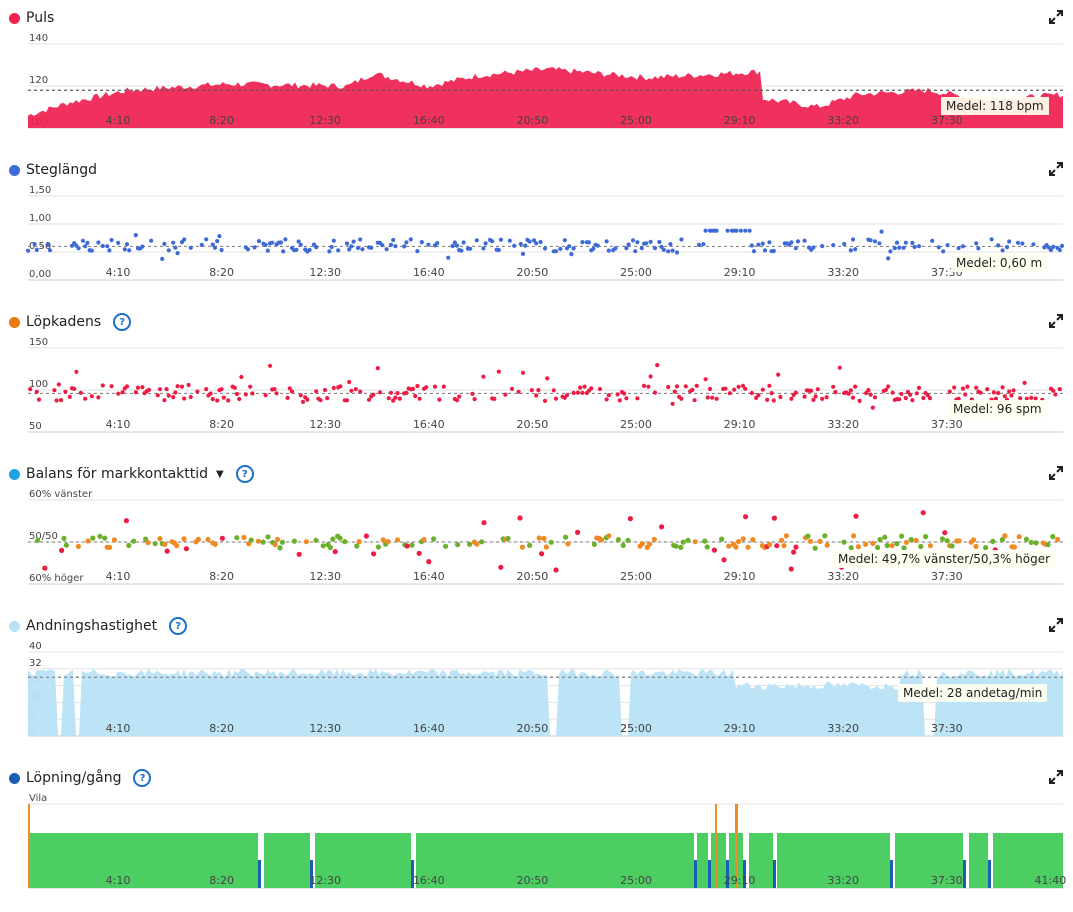 Image resolution: width=1073 pixels, height=912 pixels. Describe the element at coordinates (122, 322) in the screenshot. I see `cadence-help-icon: ?` at that location.